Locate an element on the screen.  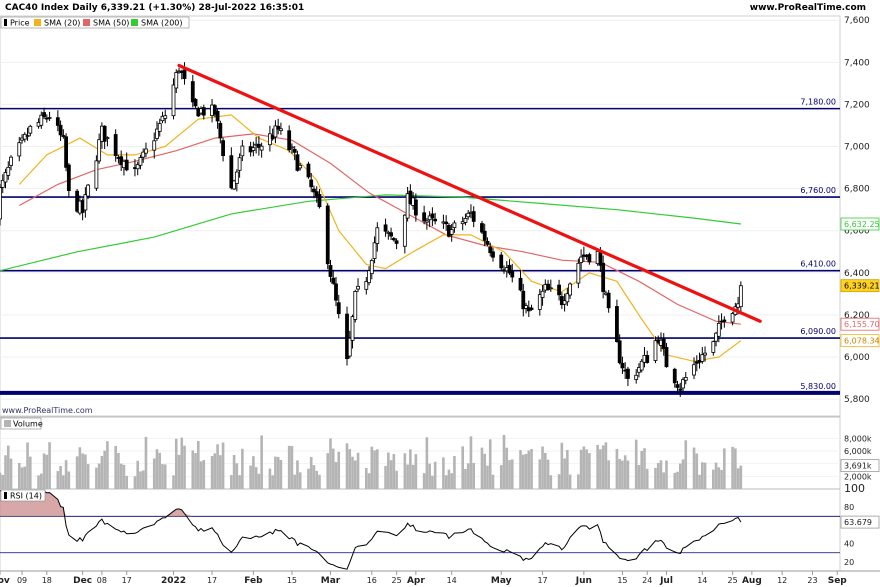
value-badge-label: 6,339.21 is located at coordinates (862, 286).